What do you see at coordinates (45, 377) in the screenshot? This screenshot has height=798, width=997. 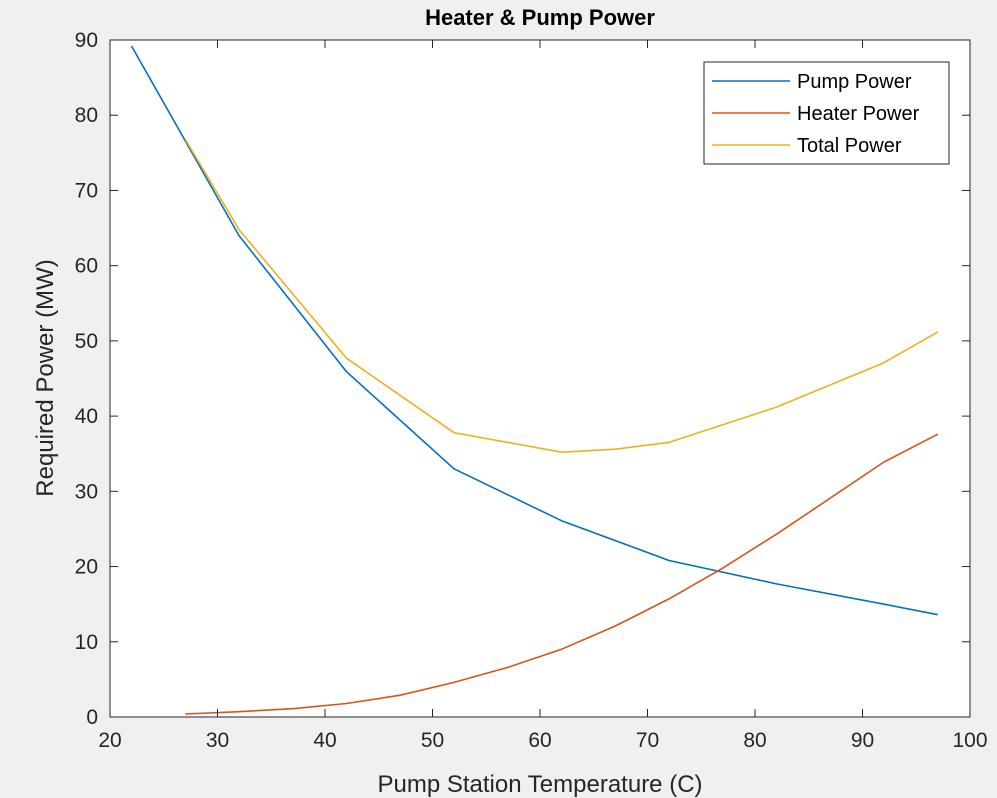 I see `y-axis-label: Required Power (MW)` at bounding box center [45, 377].